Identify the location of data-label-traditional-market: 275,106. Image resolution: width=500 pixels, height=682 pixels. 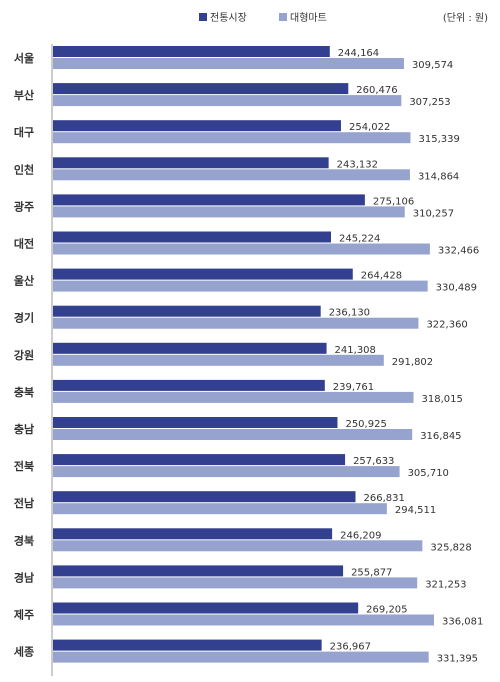
(393, 201).